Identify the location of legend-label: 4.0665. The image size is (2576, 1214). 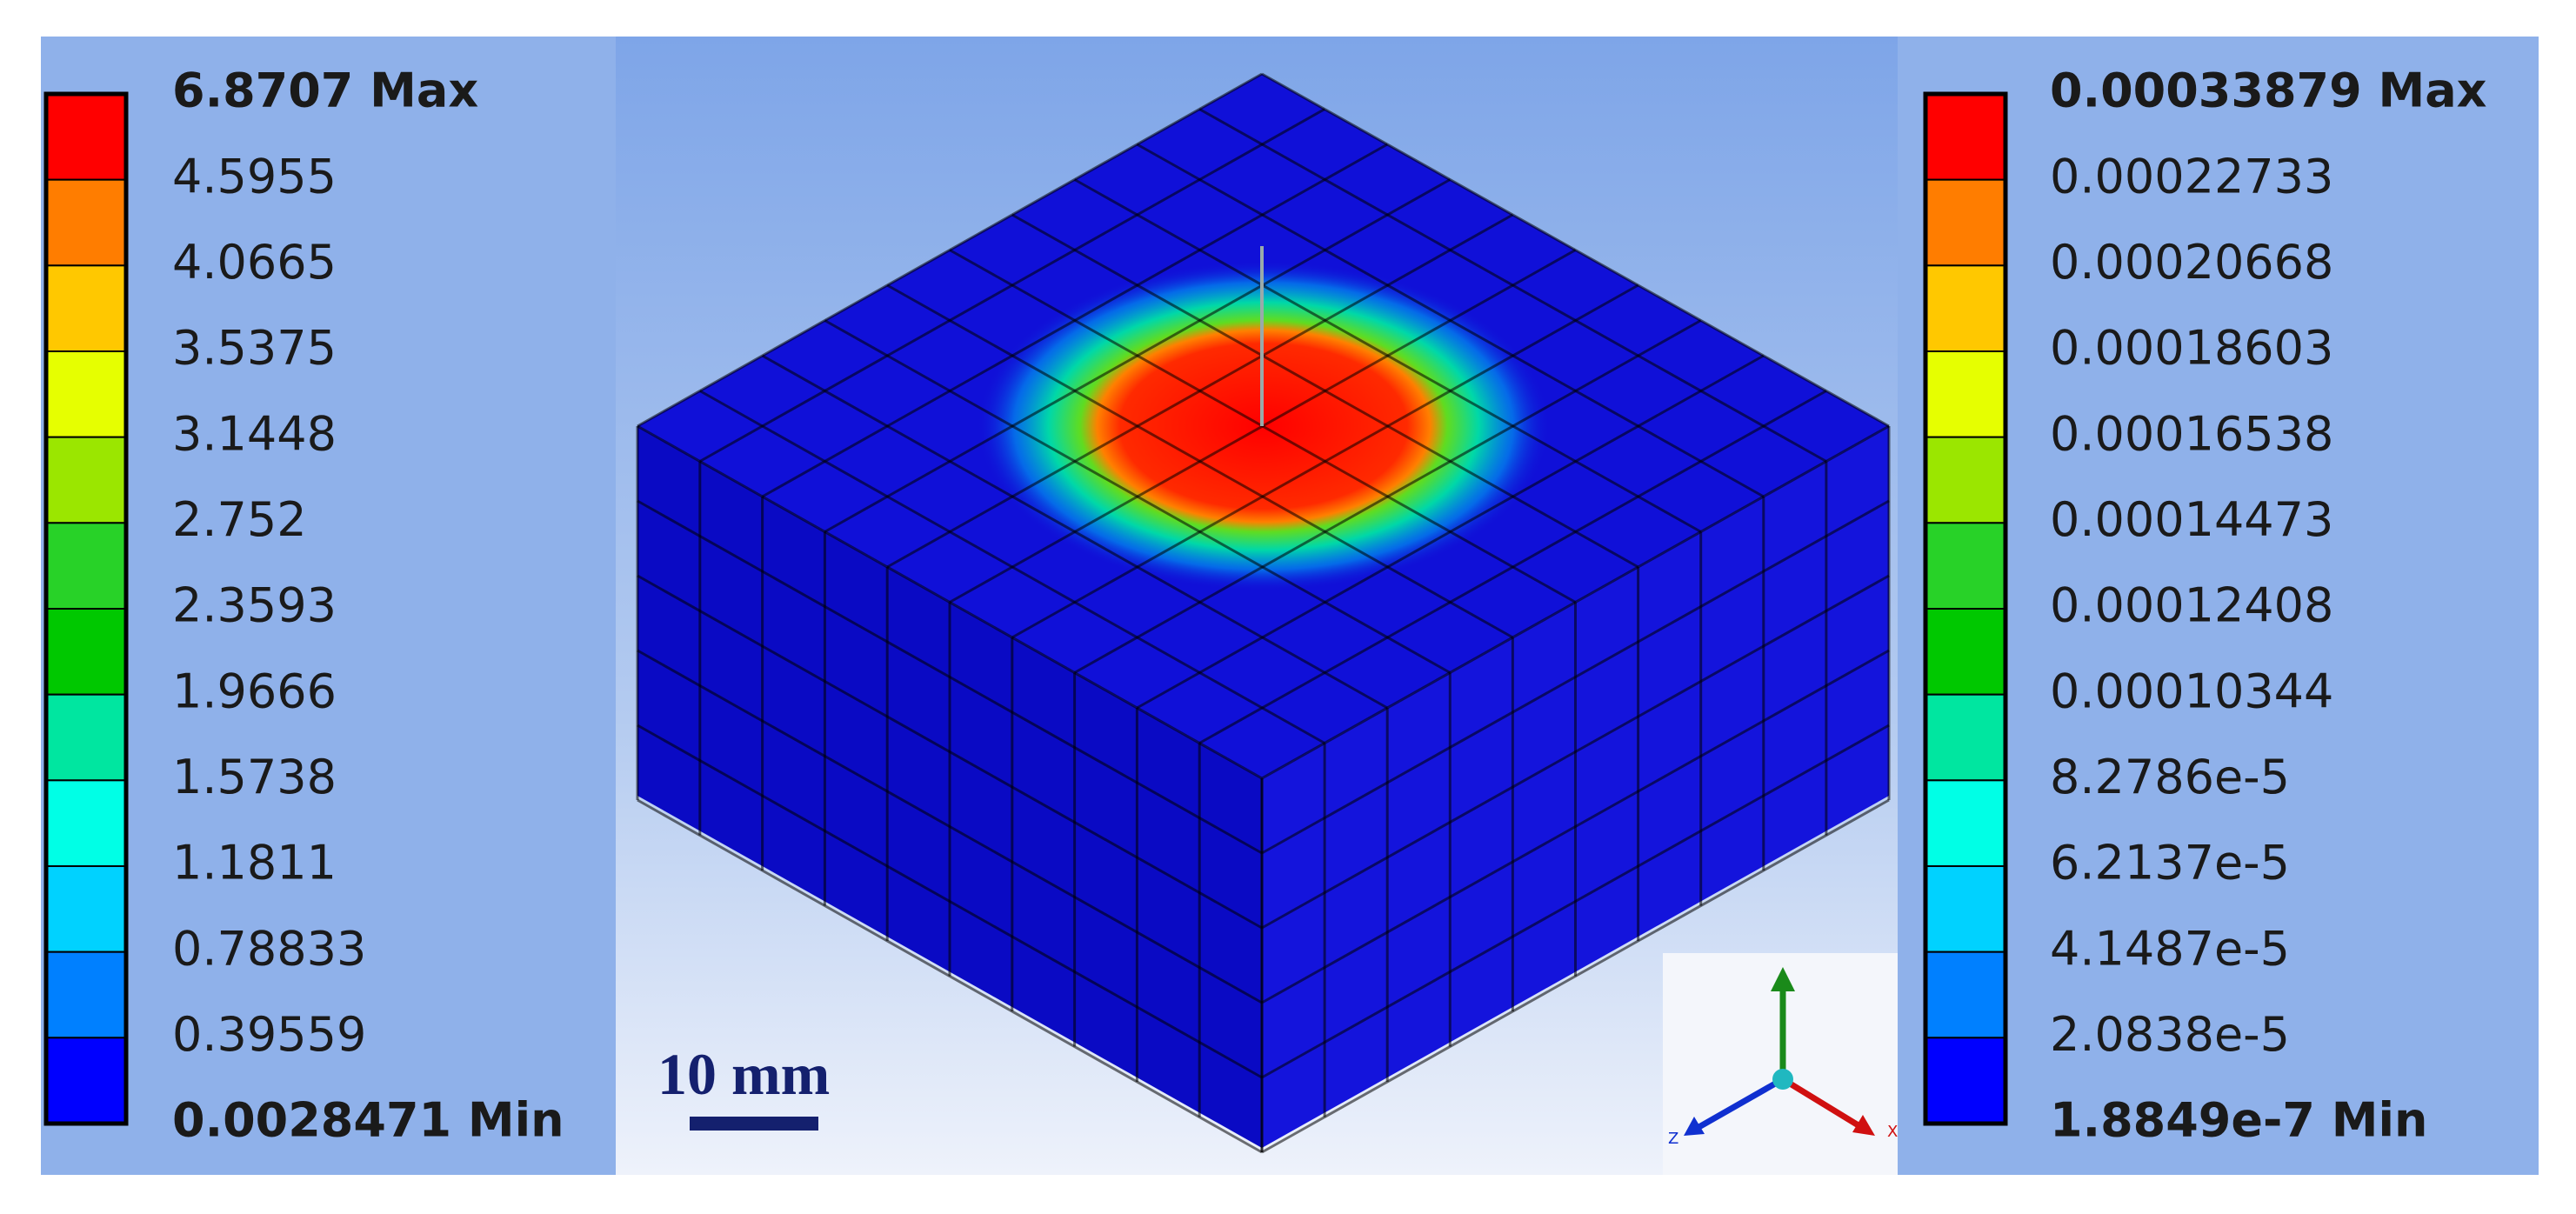
(255, 263).